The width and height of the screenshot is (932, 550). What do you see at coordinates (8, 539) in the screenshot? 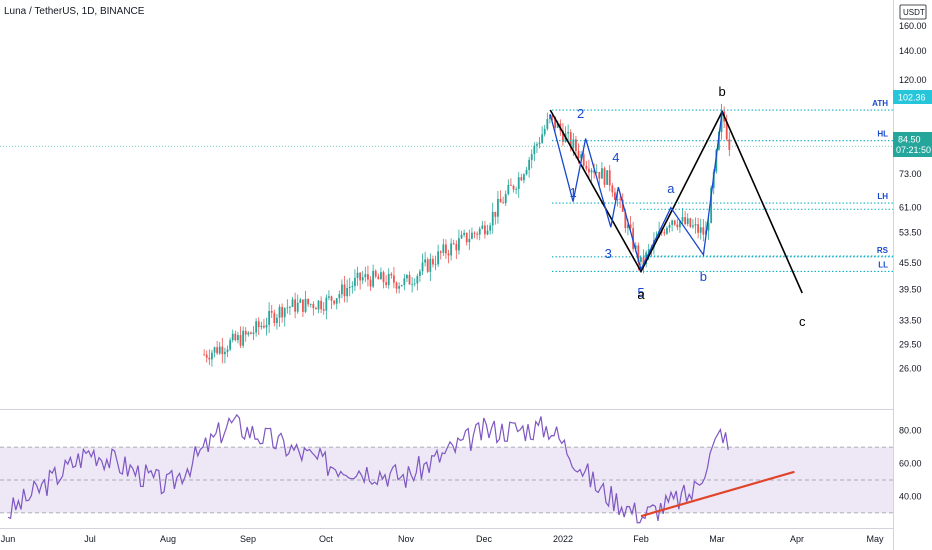
I see `time-tick-label: Jun` at bounding box center [8, 539].